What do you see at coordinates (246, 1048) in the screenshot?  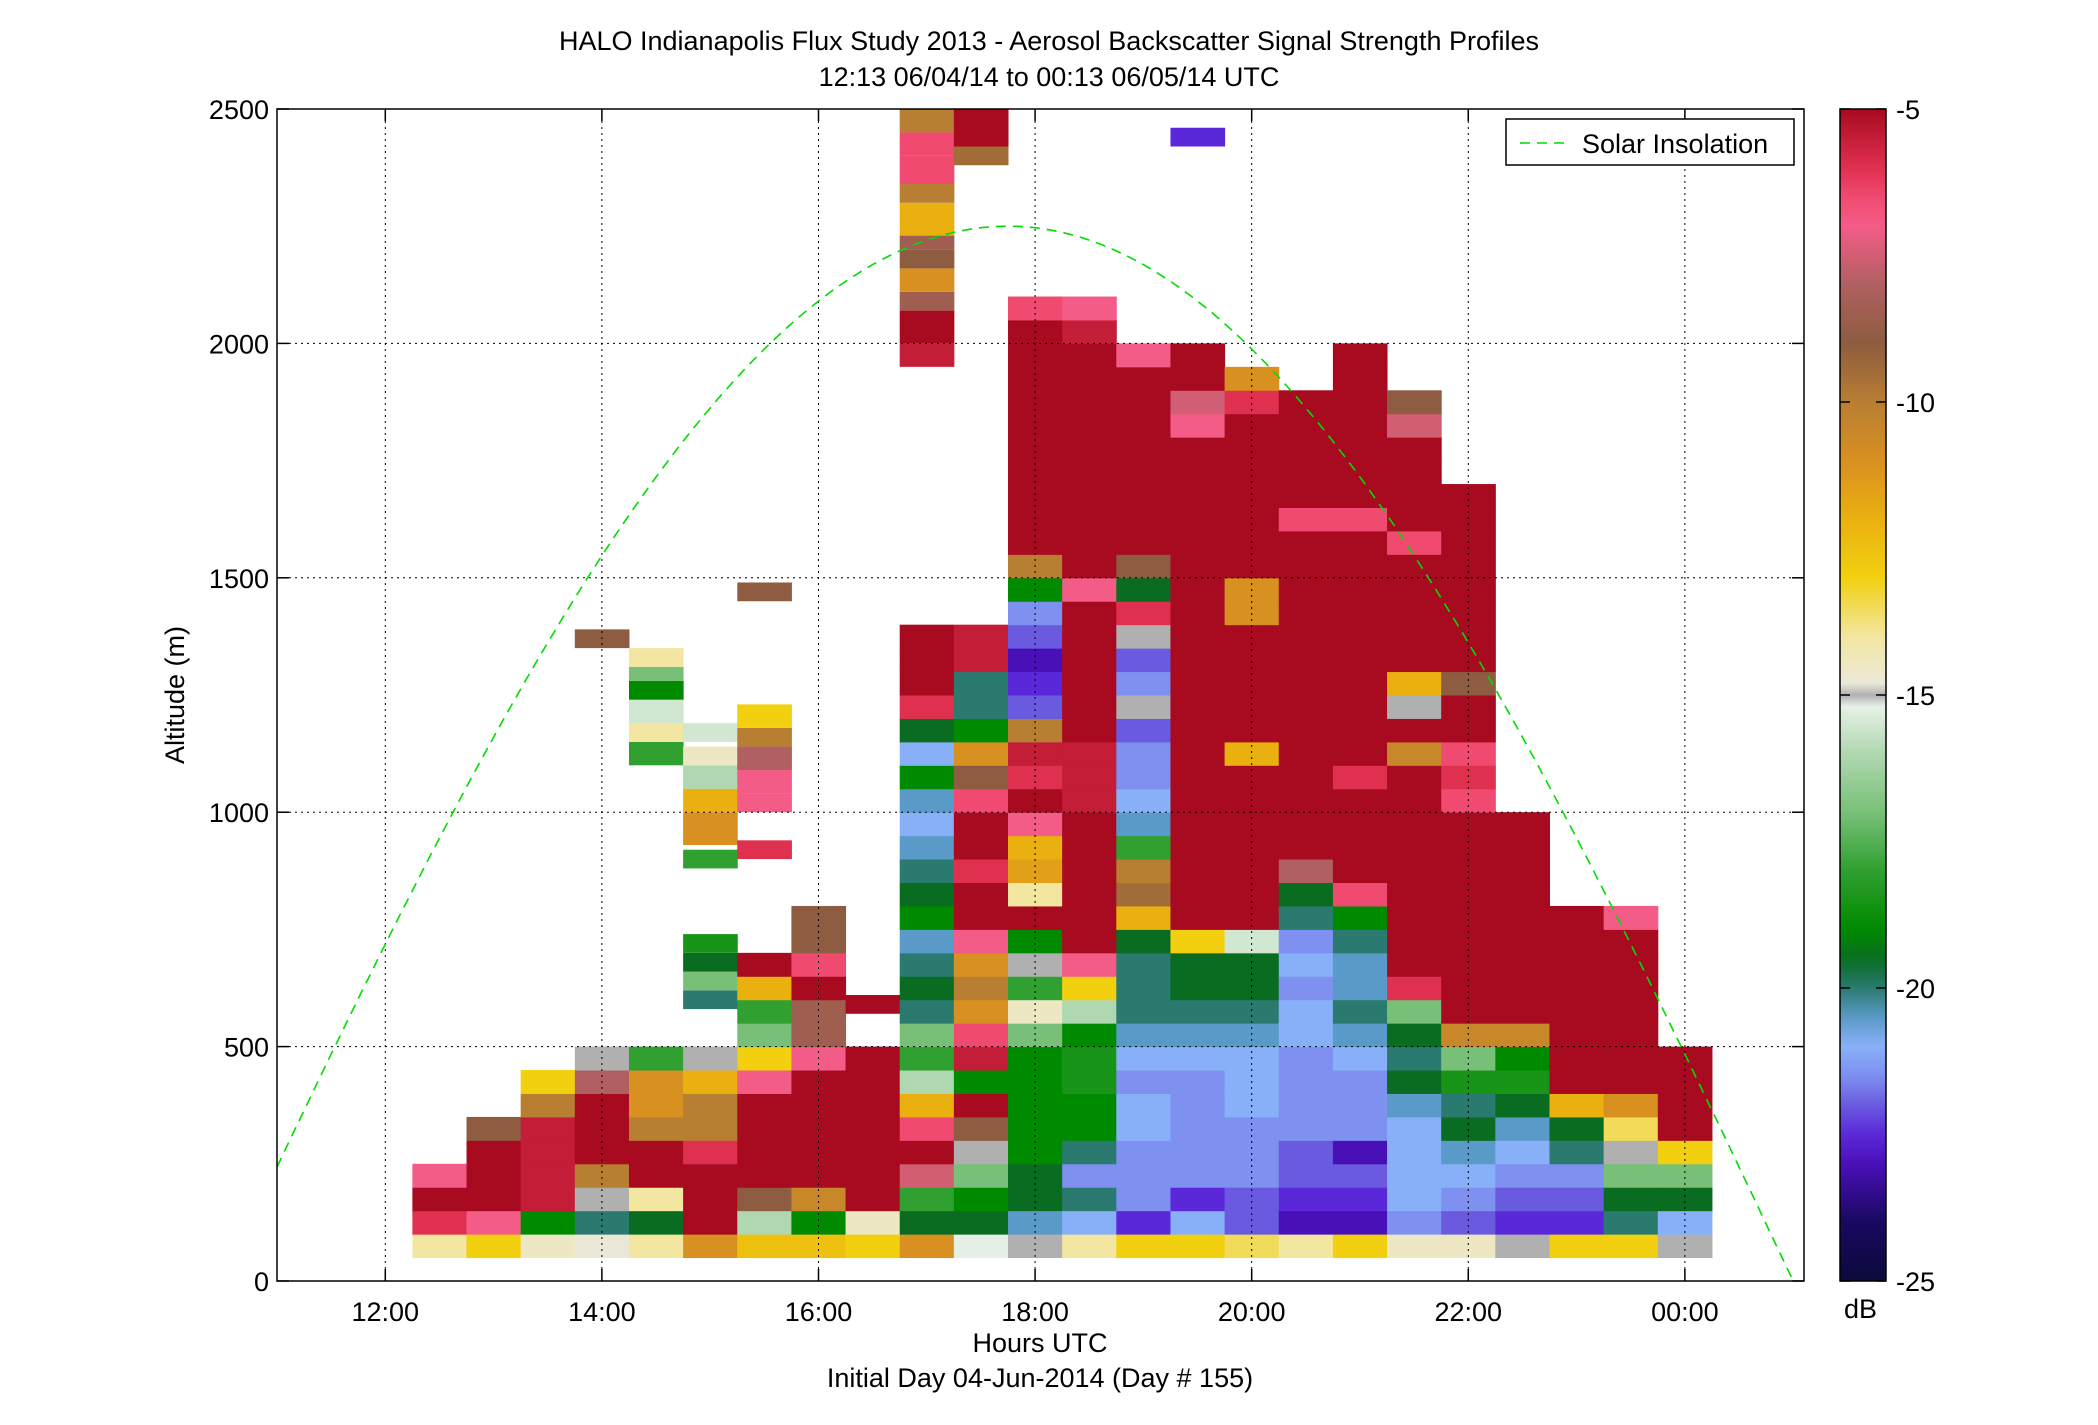 I see `y-tick-label: 500` at bounding box center [246, 1048].